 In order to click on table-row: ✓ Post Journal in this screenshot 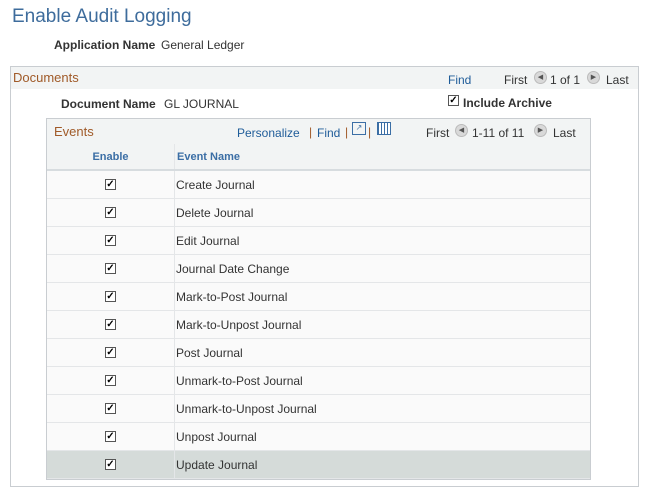, I will do `click(318, 353)`.